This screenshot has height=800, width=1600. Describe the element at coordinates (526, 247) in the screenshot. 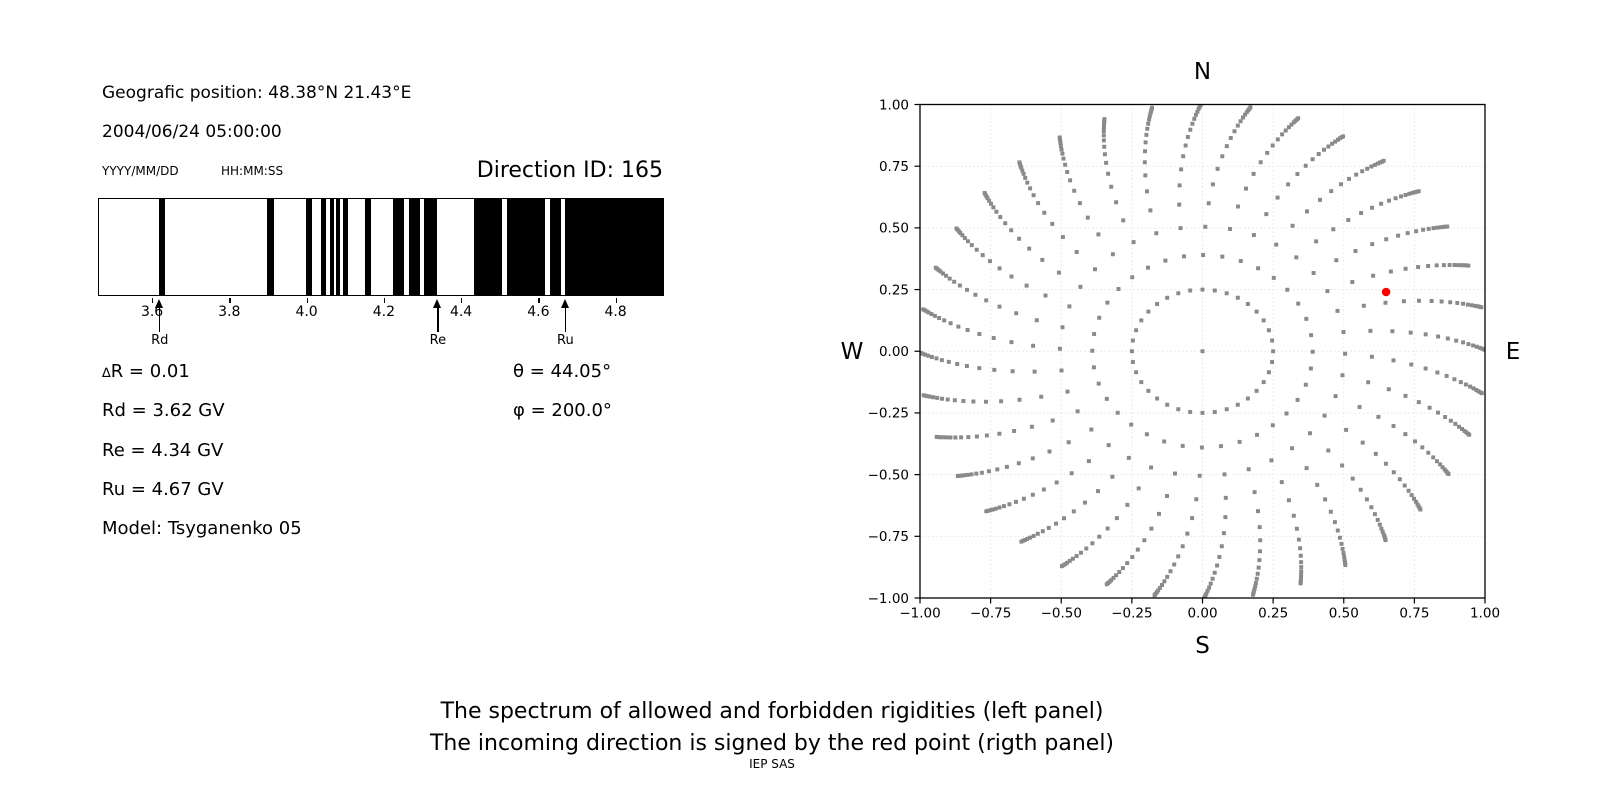

I see `spectrum-black-band` at that location.